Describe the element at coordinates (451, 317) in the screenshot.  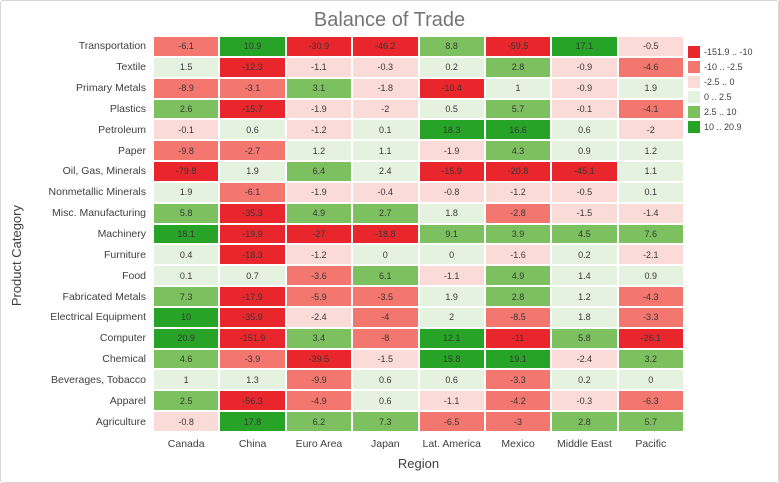
I see `heatmap-cell: 2` at that location.